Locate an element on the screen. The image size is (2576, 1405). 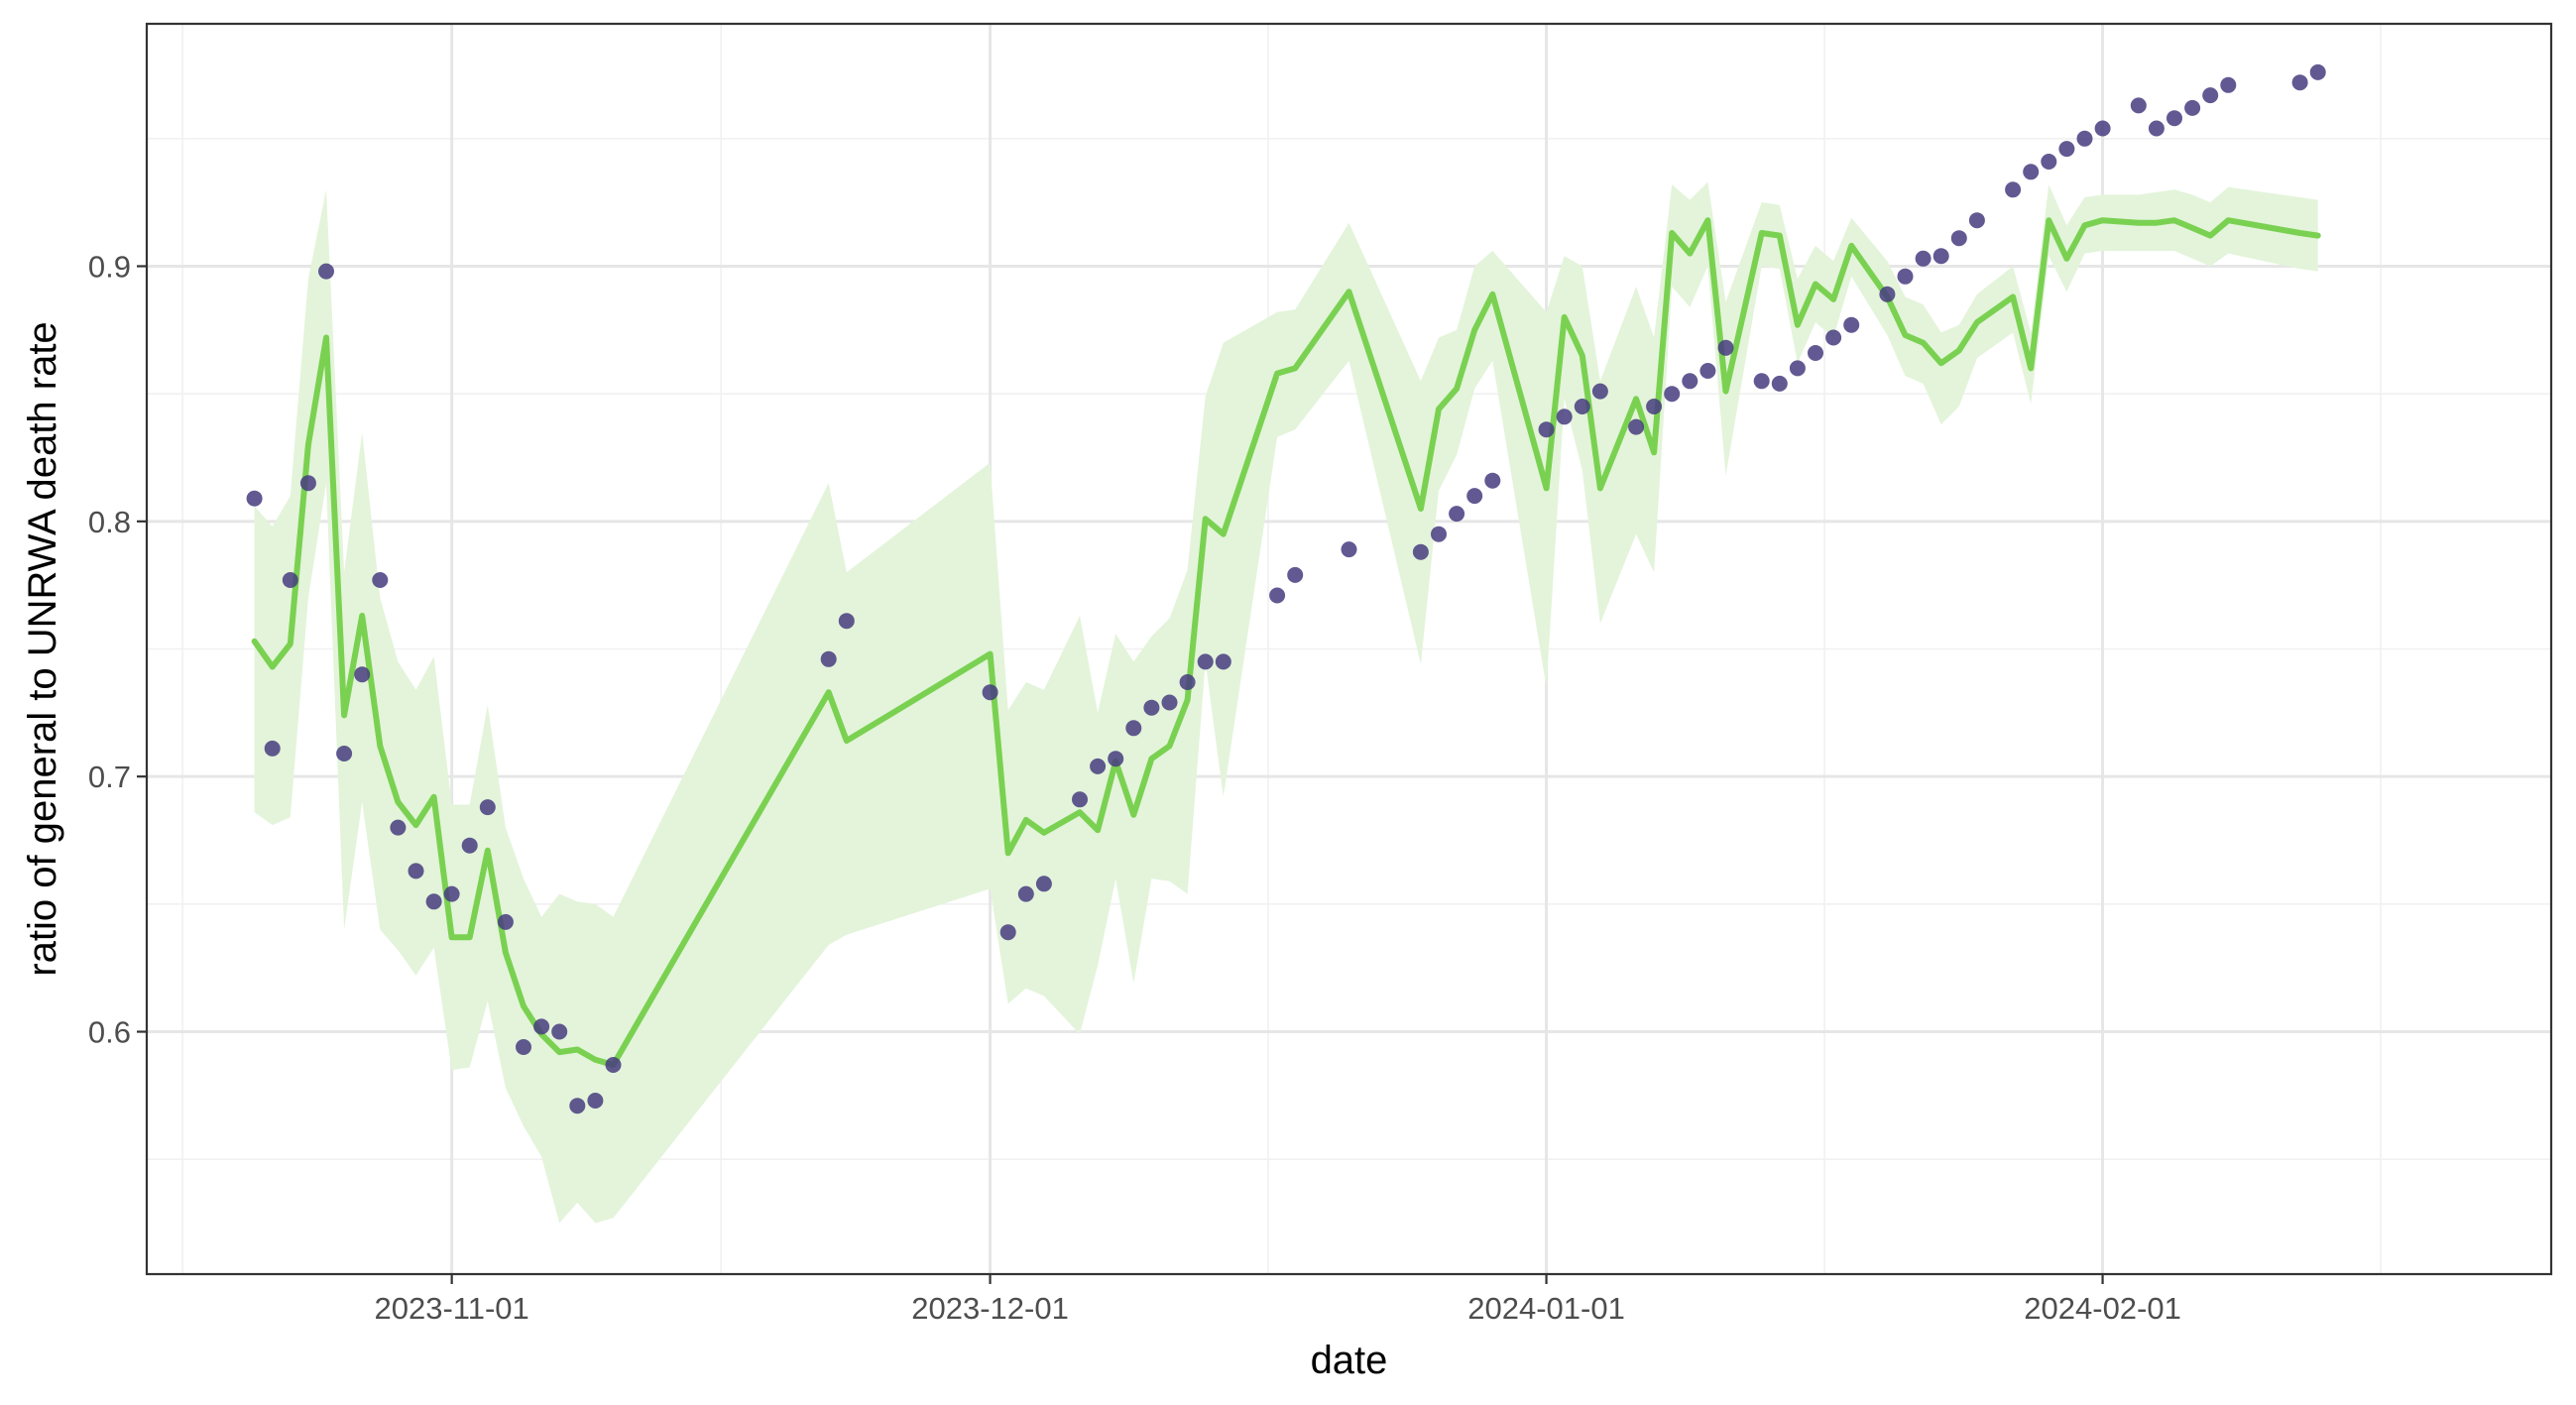
x-tick-label: 2024-02-01 is located at coordinates (2102, 1309).